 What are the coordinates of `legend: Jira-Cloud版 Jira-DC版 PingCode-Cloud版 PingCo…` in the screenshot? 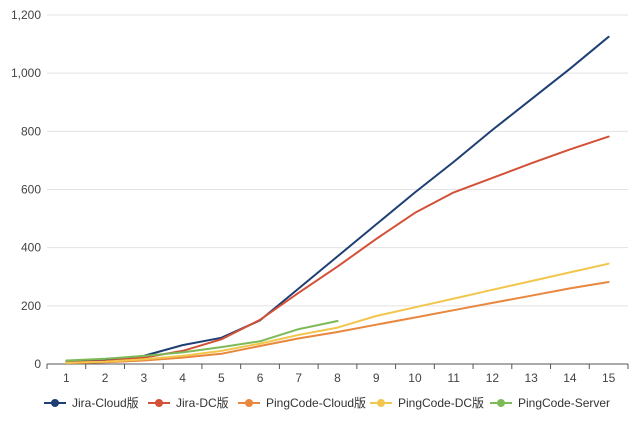 It's located at (327, 403).